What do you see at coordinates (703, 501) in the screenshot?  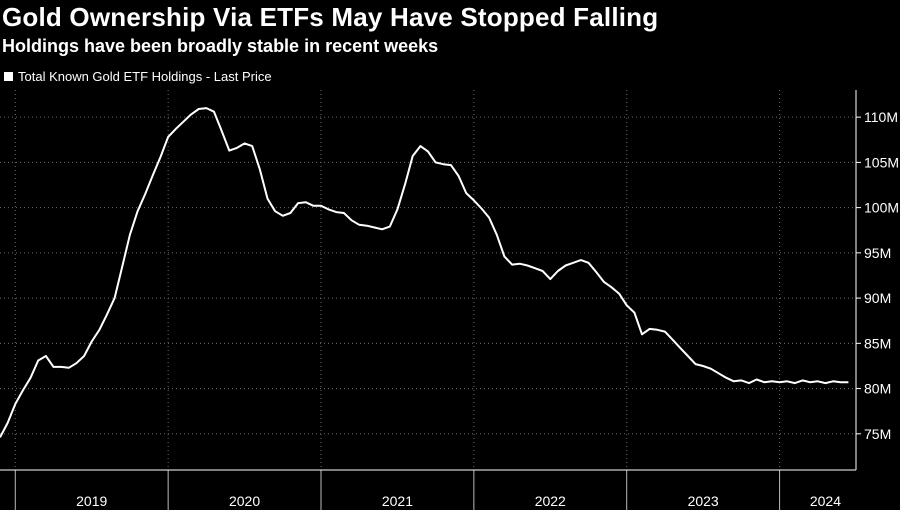 I see `x-tick-label: 2023` at bounding box center [703, 501].